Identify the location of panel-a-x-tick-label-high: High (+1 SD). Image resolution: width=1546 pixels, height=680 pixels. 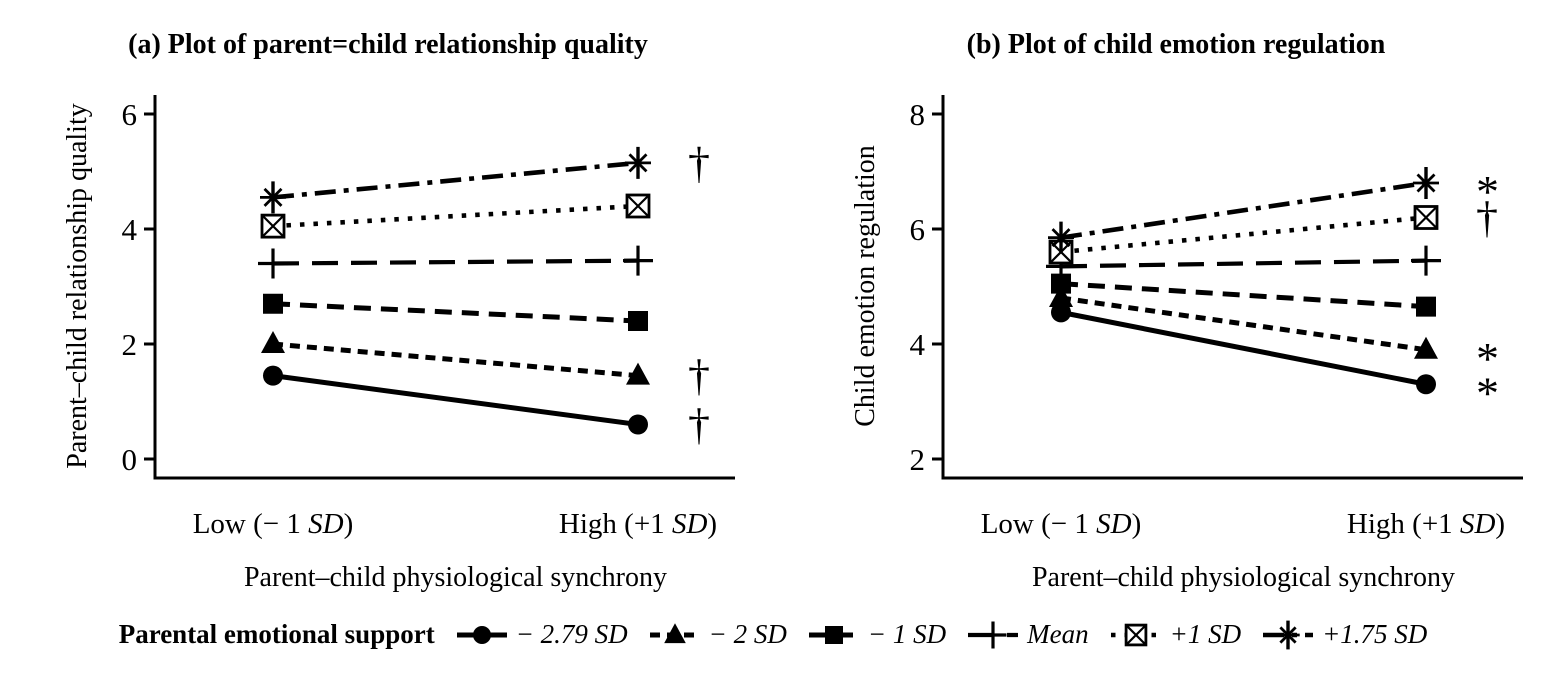
(638, 524).